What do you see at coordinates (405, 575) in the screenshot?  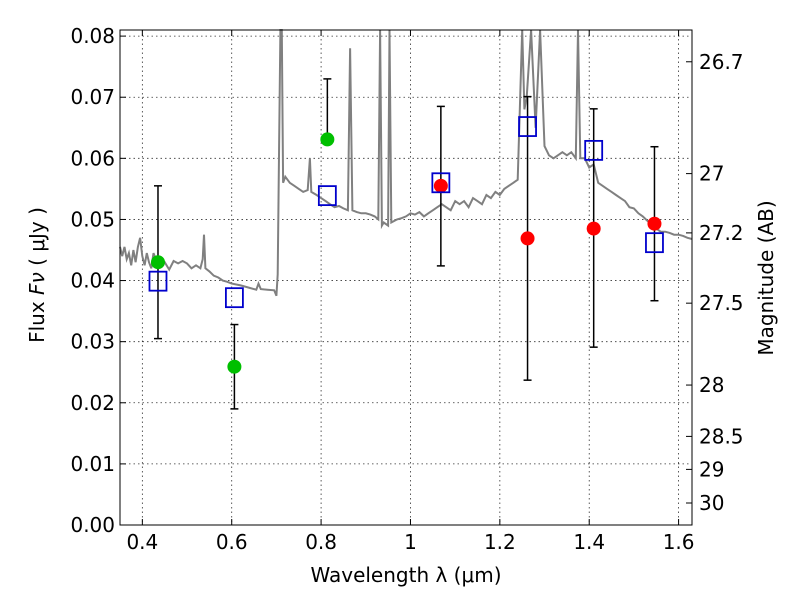 I see `x-axis-label: Wavelength λ (μm)` at bounding box center [405, 575].